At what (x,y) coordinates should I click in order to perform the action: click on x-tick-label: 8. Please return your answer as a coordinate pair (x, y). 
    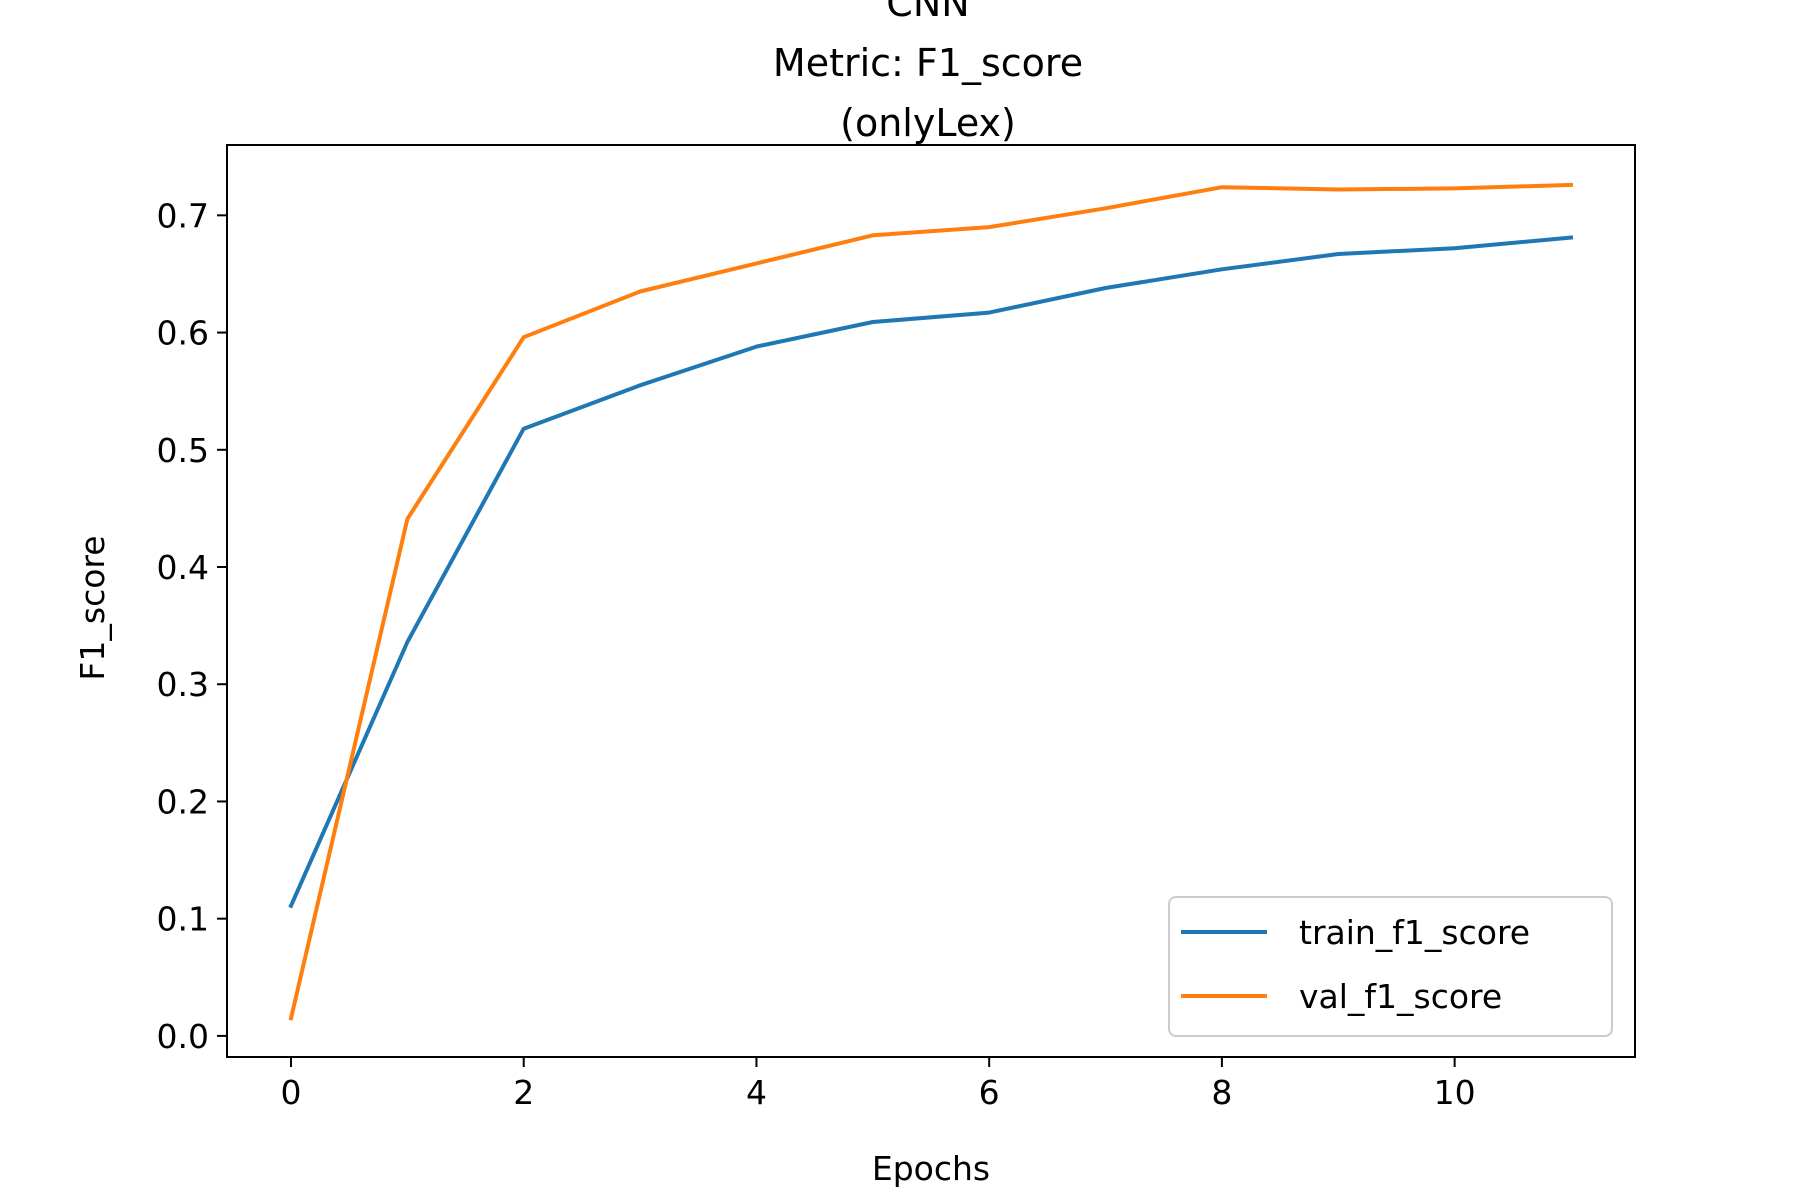
    Looking at the image, I should click on (1221, 1092).